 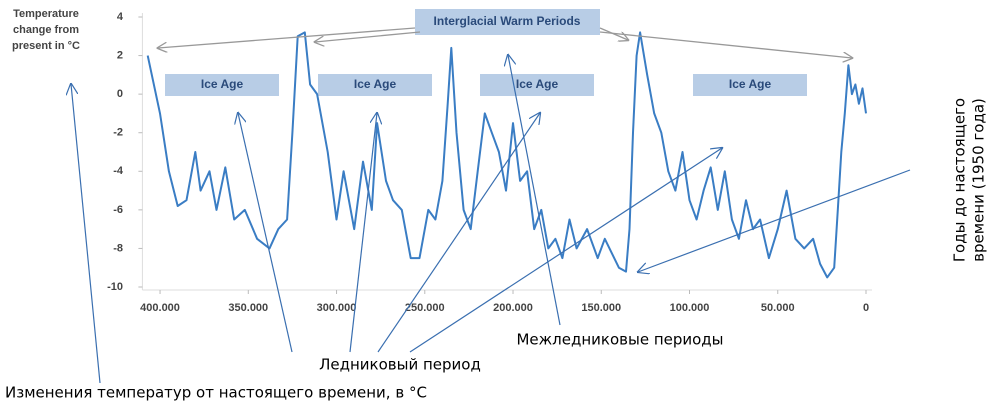 I want to click on interglacial-note: Межледниковые периоды, so click(x=619, y=340).